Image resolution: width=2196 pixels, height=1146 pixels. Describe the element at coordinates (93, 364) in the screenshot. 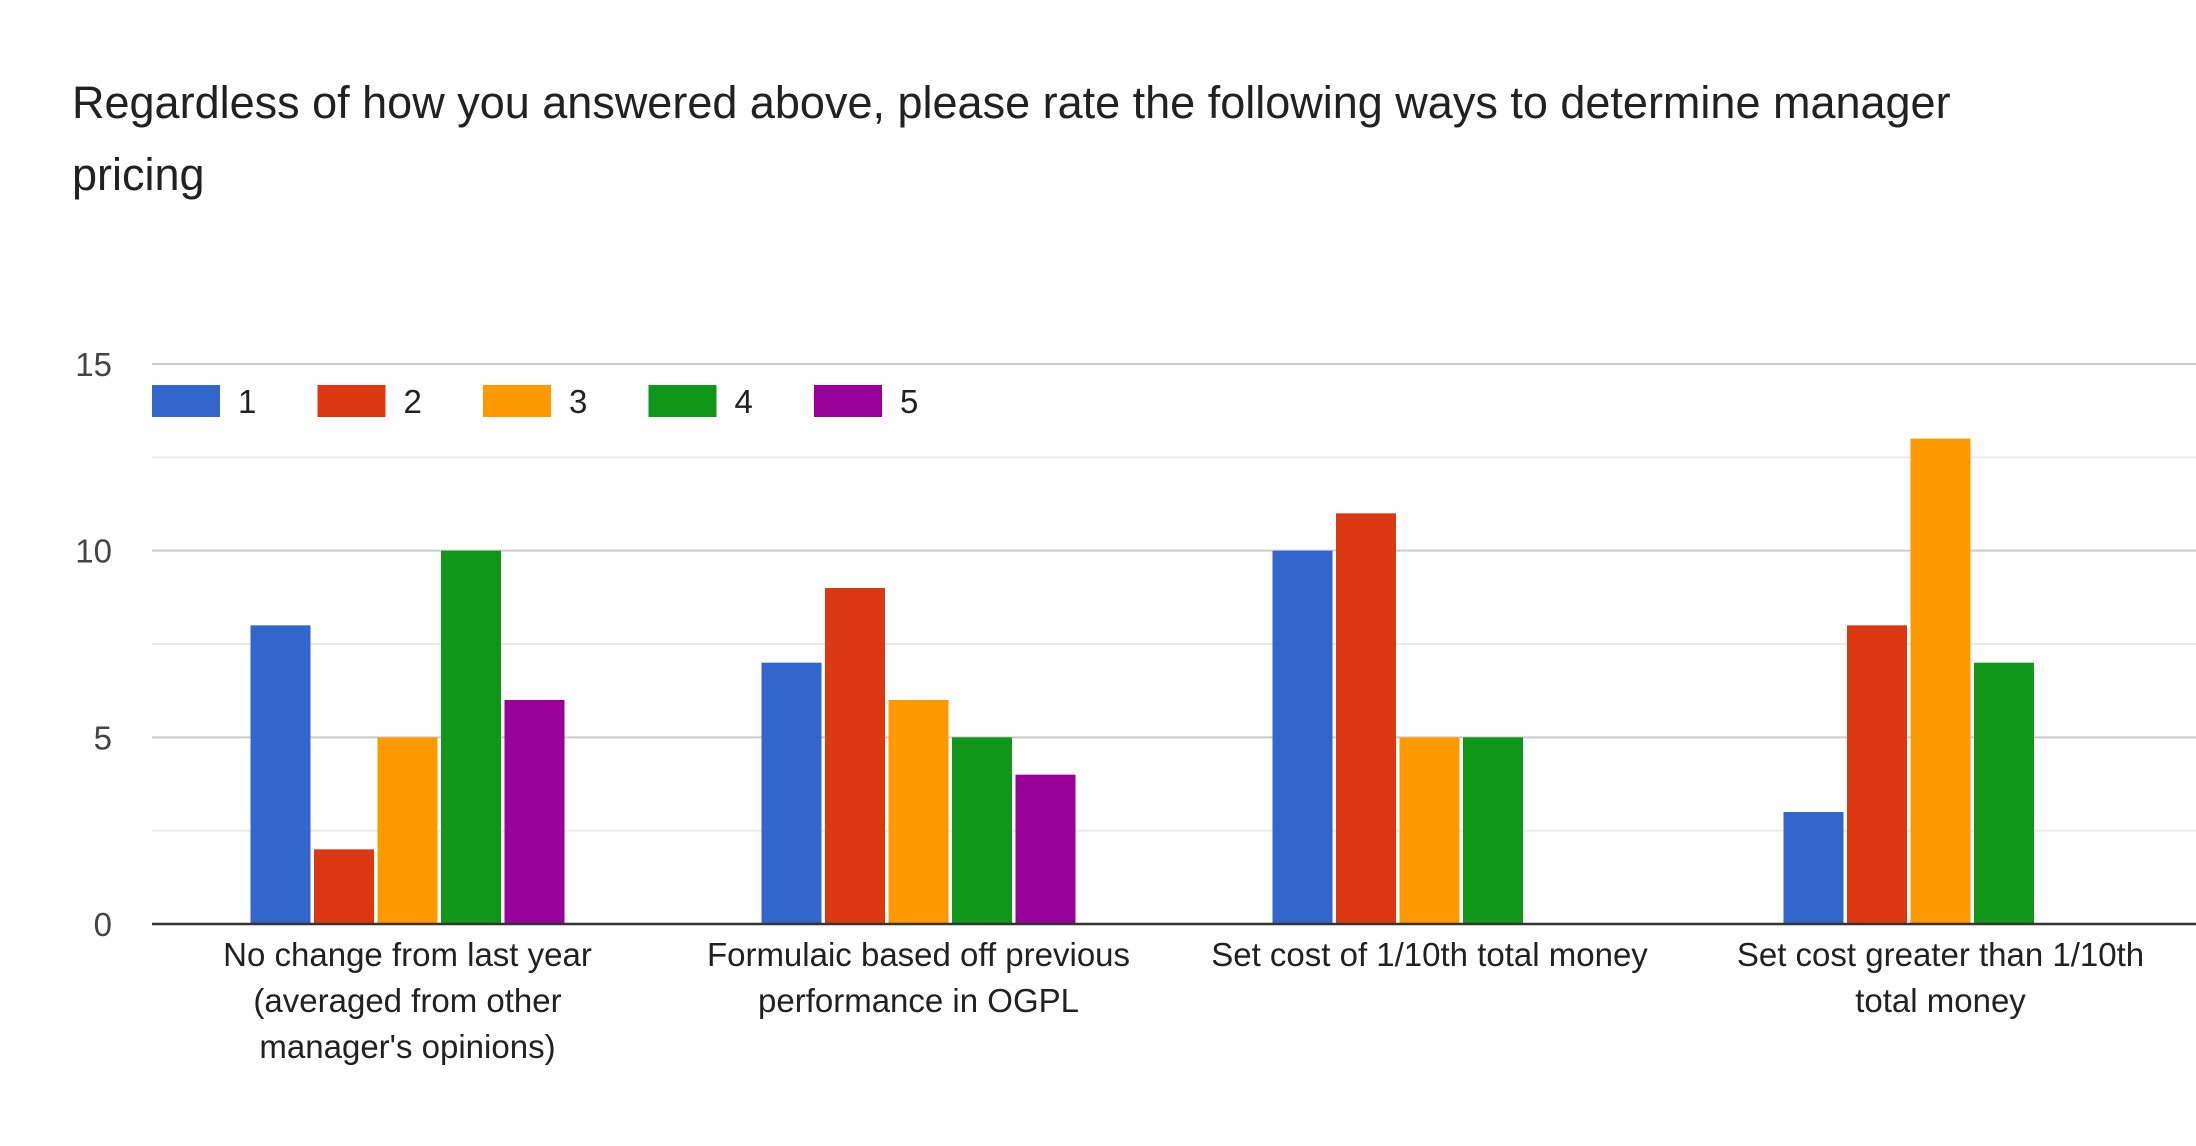

I see `y-tick-label: 15` at that location.